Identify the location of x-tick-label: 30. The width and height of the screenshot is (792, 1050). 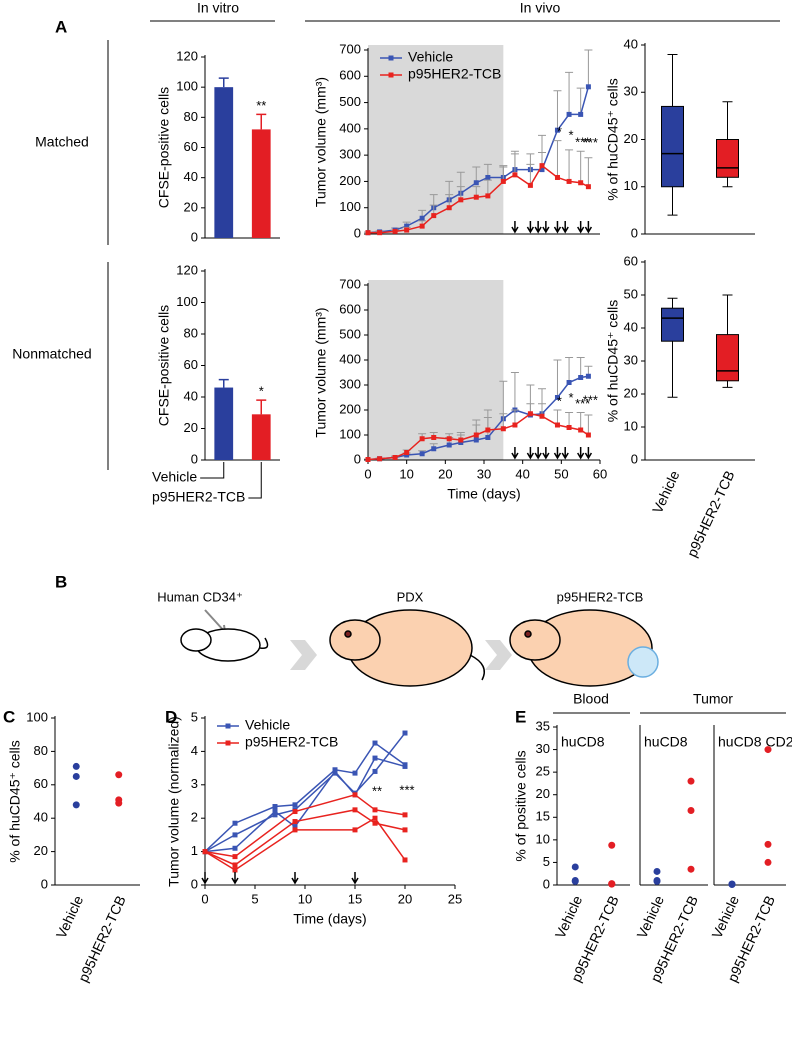
(484, 473).